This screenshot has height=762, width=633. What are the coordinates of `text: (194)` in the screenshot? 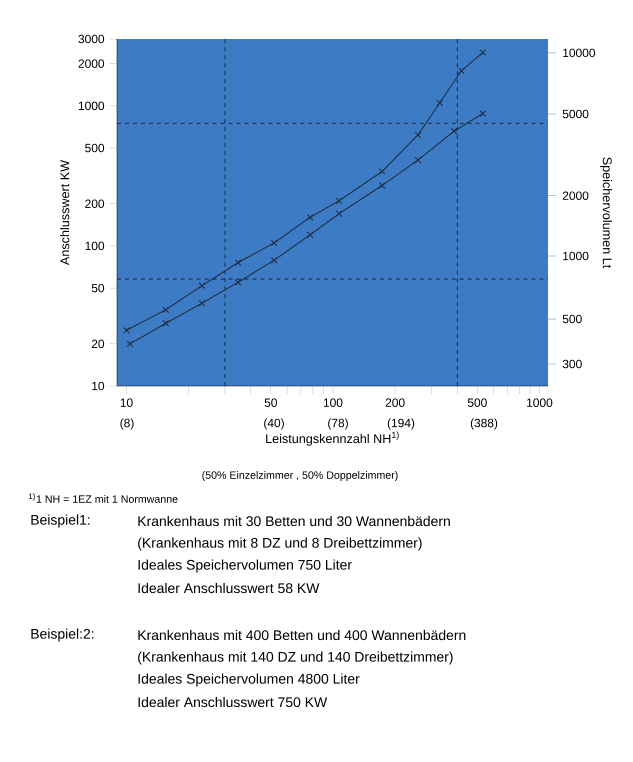 It's located at (401, 424).